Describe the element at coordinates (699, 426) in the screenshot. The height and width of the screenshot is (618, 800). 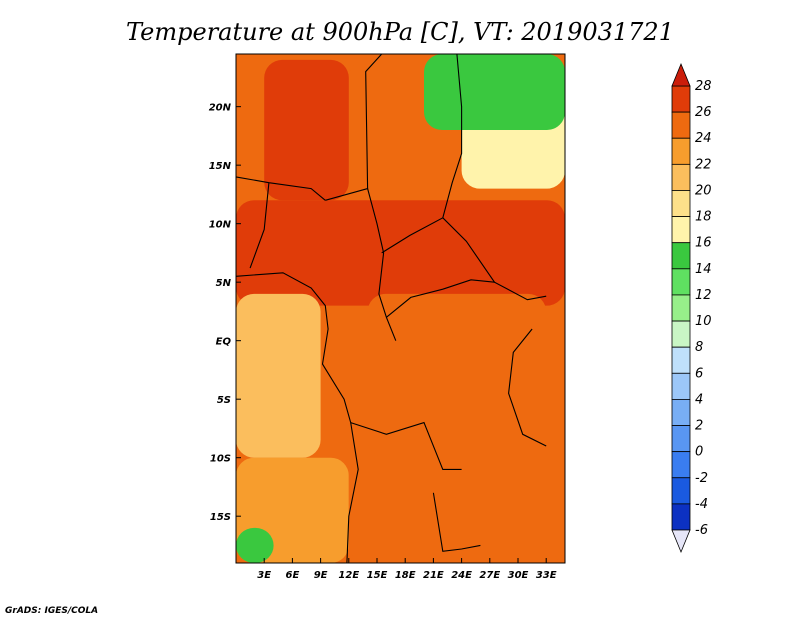
I see `colorbar-tick-label: 2` at that location.